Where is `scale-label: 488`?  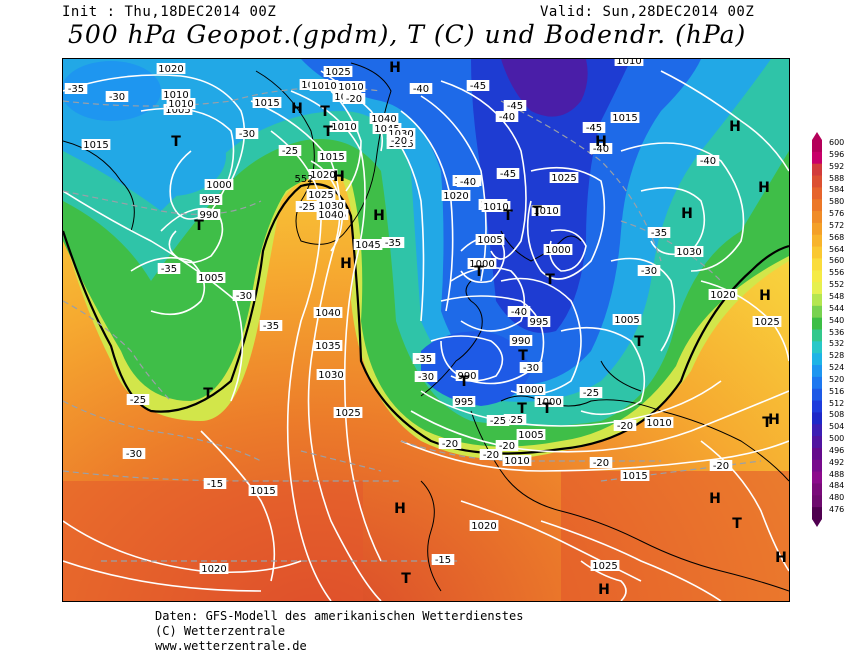 scale-label: 488 is located at coordinates (837, 474).